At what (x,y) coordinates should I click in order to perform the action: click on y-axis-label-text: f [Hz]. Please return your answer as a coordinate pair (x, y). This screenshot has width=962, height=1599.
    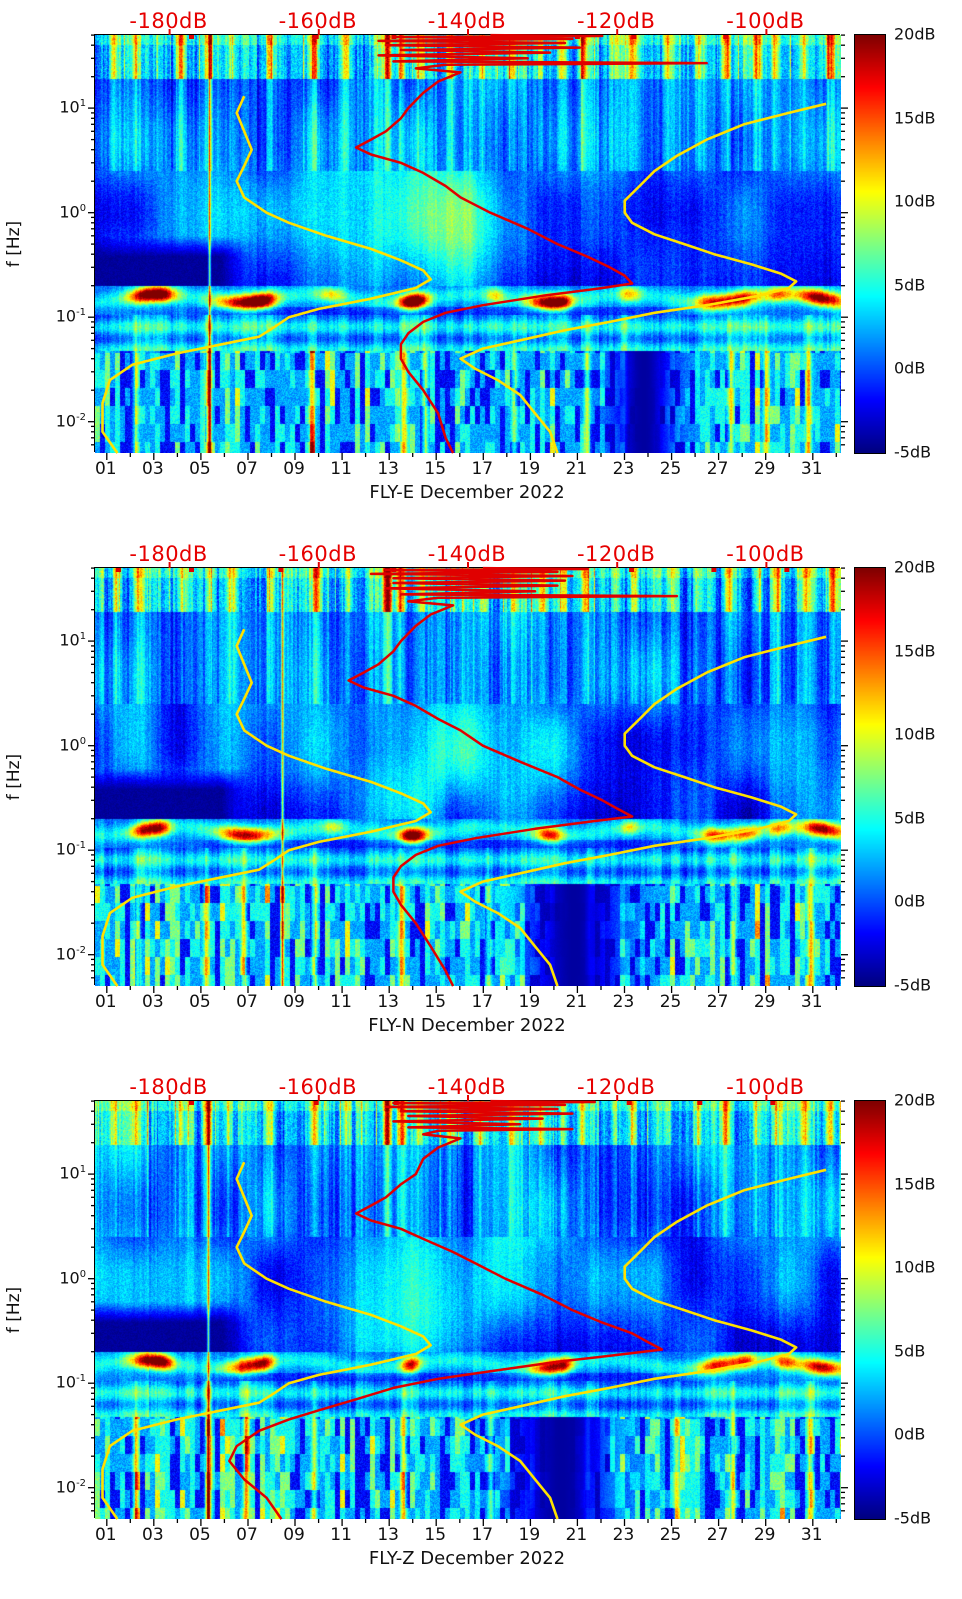
    Looking at the image, I should click on (14, 1310).